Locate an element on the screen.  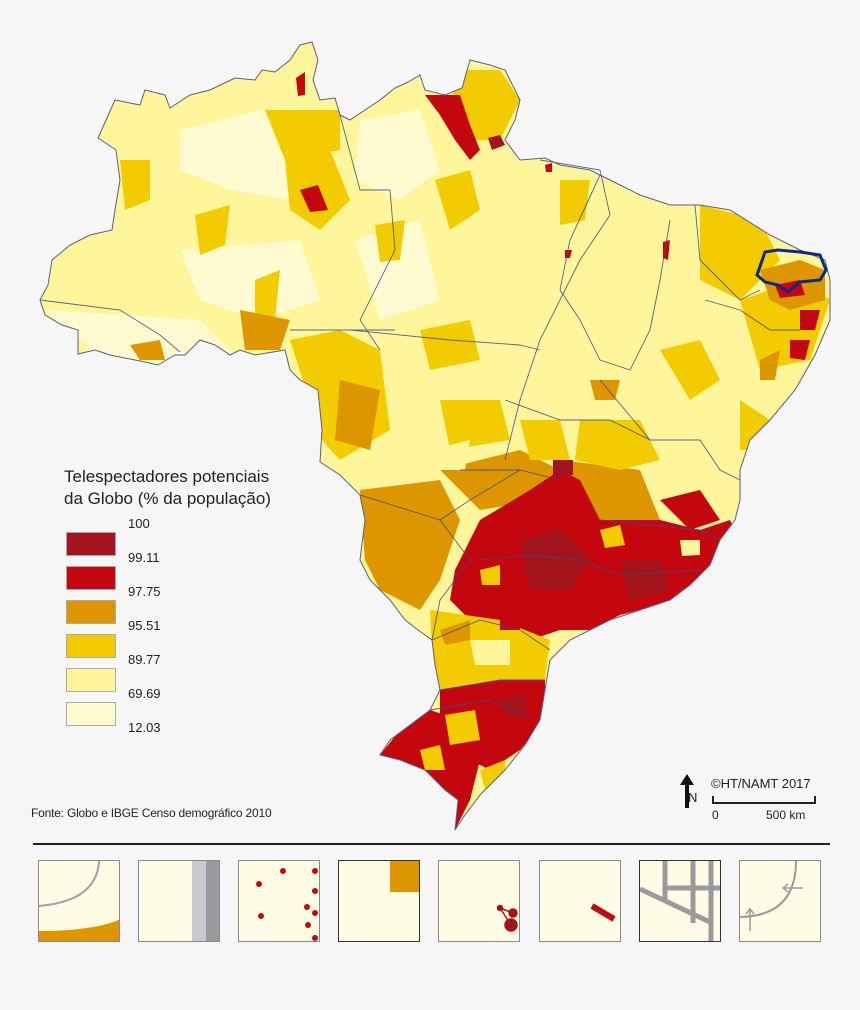
legend-tick: 95.51 is located at coordinates (144, 625).